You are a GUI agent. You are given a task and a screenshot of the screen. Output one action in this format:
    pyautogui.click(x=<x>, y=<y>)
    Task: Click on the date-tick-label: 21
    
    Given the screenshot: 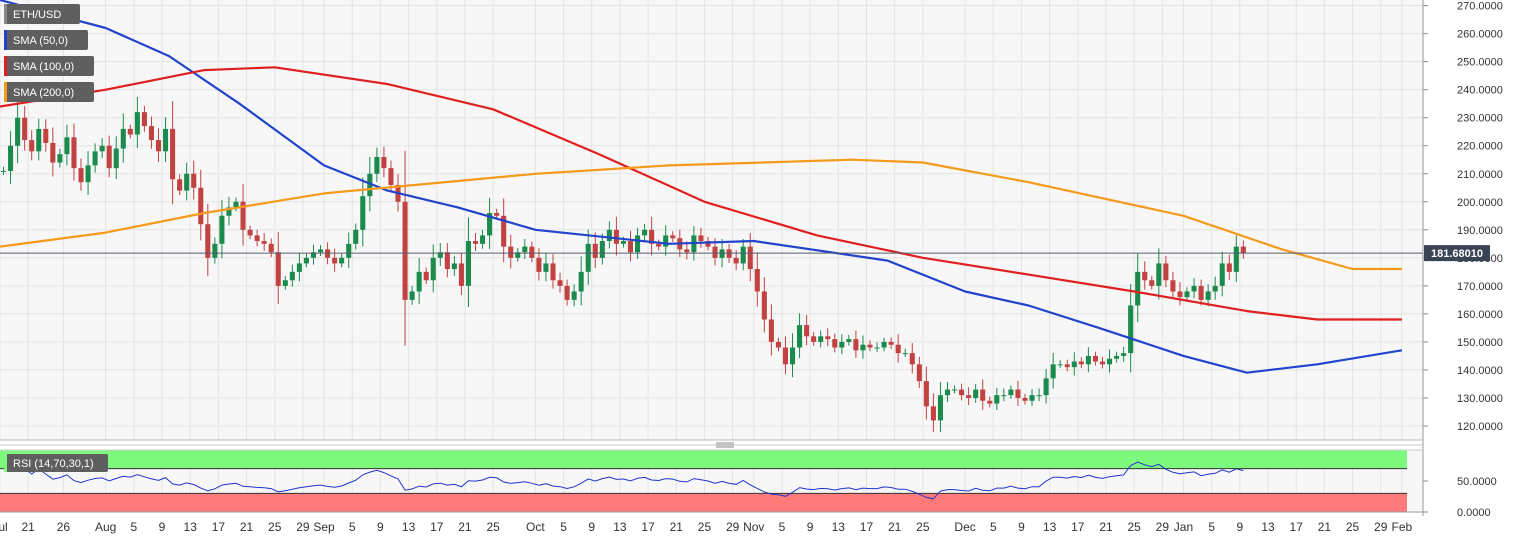 What is the action you would take?
    pyautogui.click(x=28, y=527)
    